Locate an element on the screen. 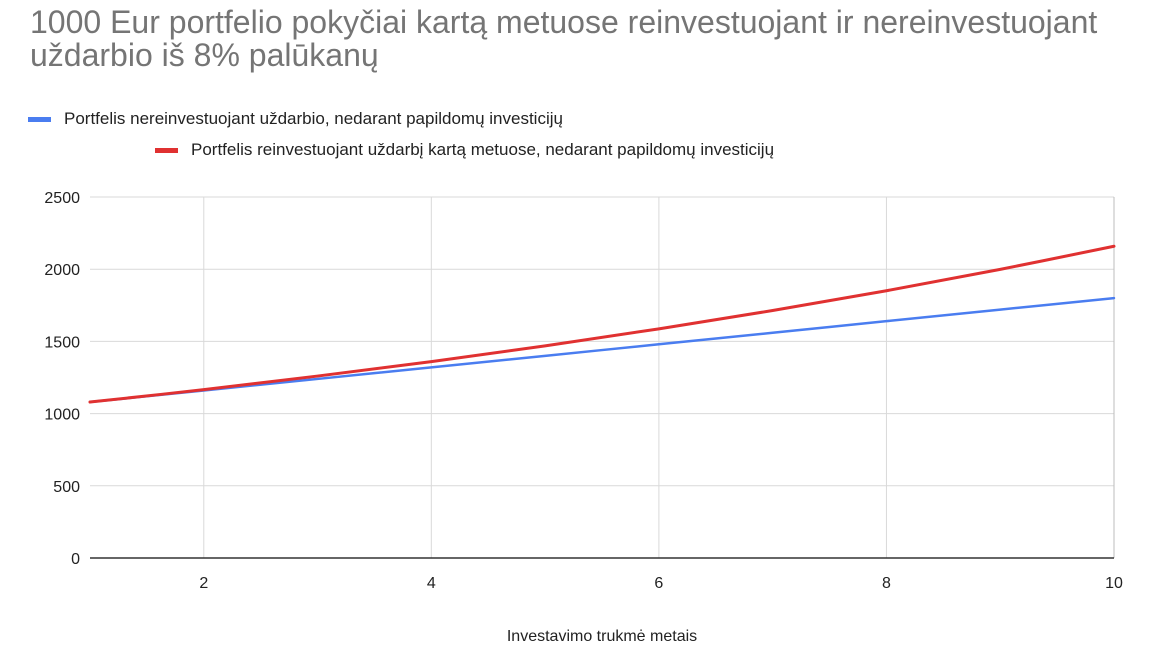 The height and width of the screenshot is (672, 1154). y-tick-label: 0 is located at coordinates (75, 559).